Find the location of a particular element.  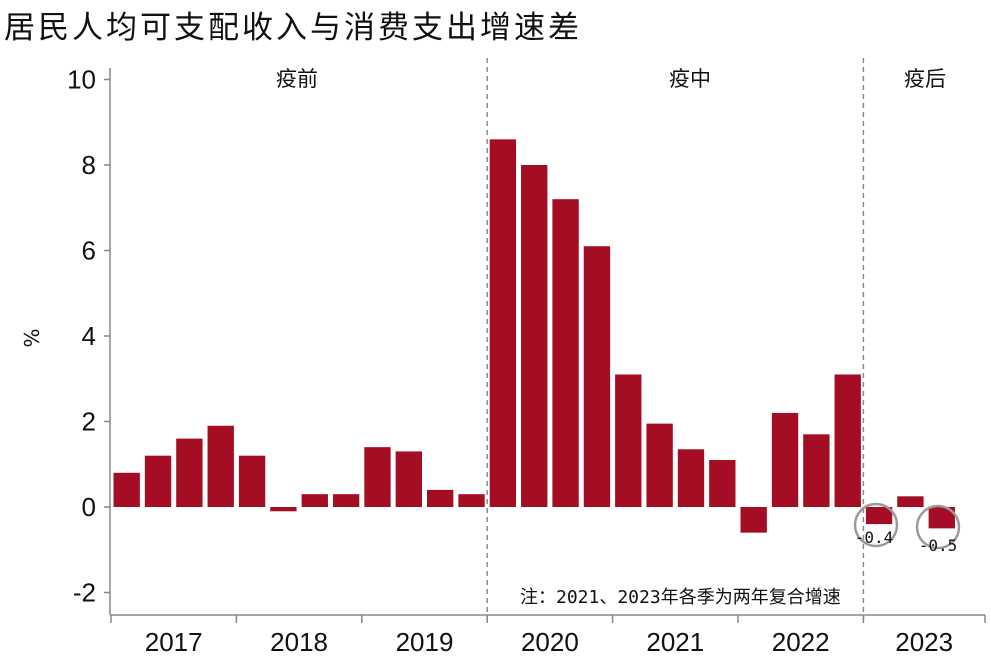

chart-title: 居民人均可支配收入与消费支出增速差 is located at coordinates (293, 28).